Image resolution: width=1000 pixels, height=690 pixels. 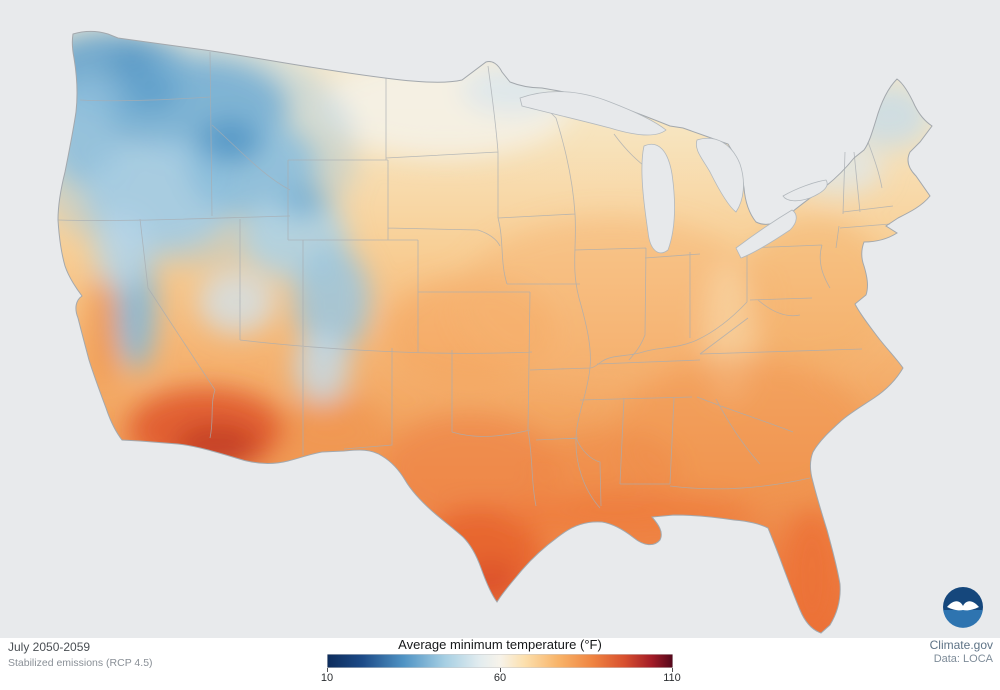 What do you see at coordinates (719, 175) in the screenshot?
I see `lake-huron` at bounding box center [719, 175].